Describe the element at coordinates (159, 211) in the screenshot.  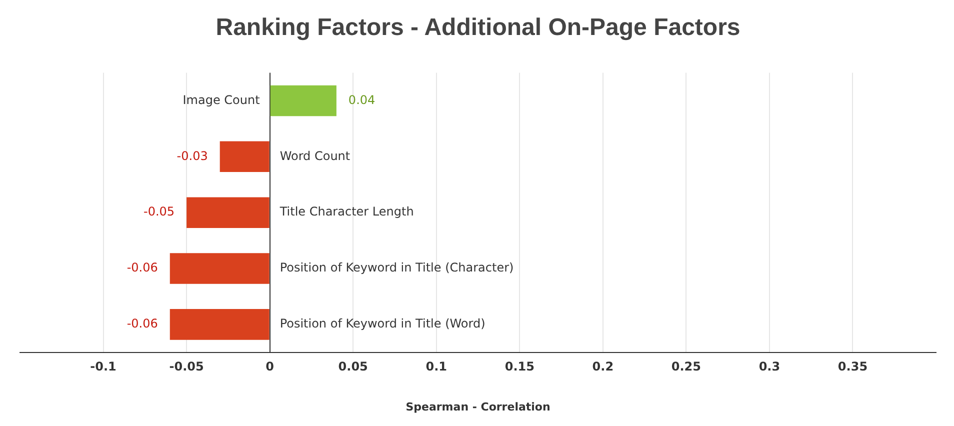
I see `data-label: -0.05` at that location.